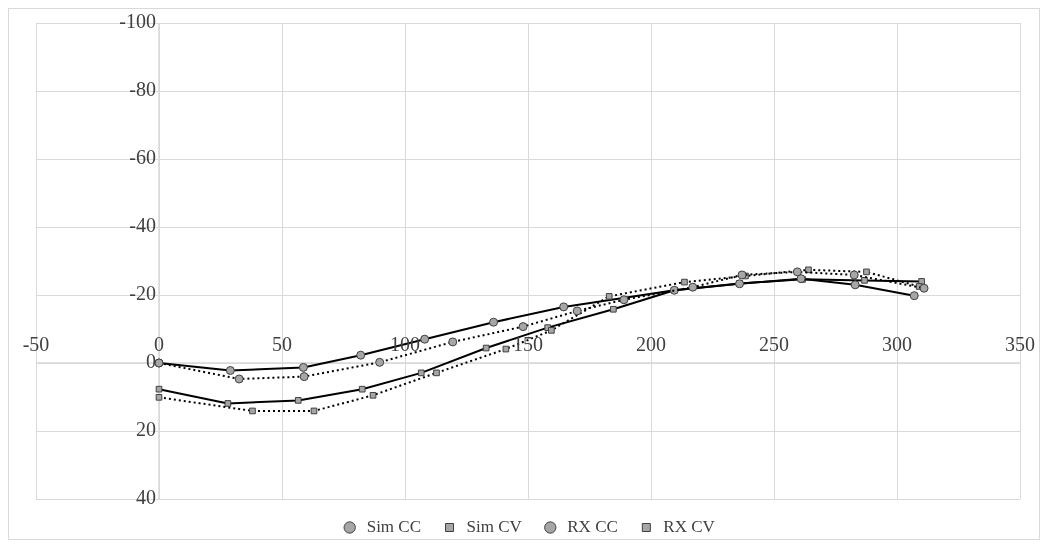 Image resolution: width=1050 pixels, height=550 pixels. What do you see at coordinates (282, 344) in the screenshot?
I see `x-tick-label: 50` at bounding box center [282, 344].